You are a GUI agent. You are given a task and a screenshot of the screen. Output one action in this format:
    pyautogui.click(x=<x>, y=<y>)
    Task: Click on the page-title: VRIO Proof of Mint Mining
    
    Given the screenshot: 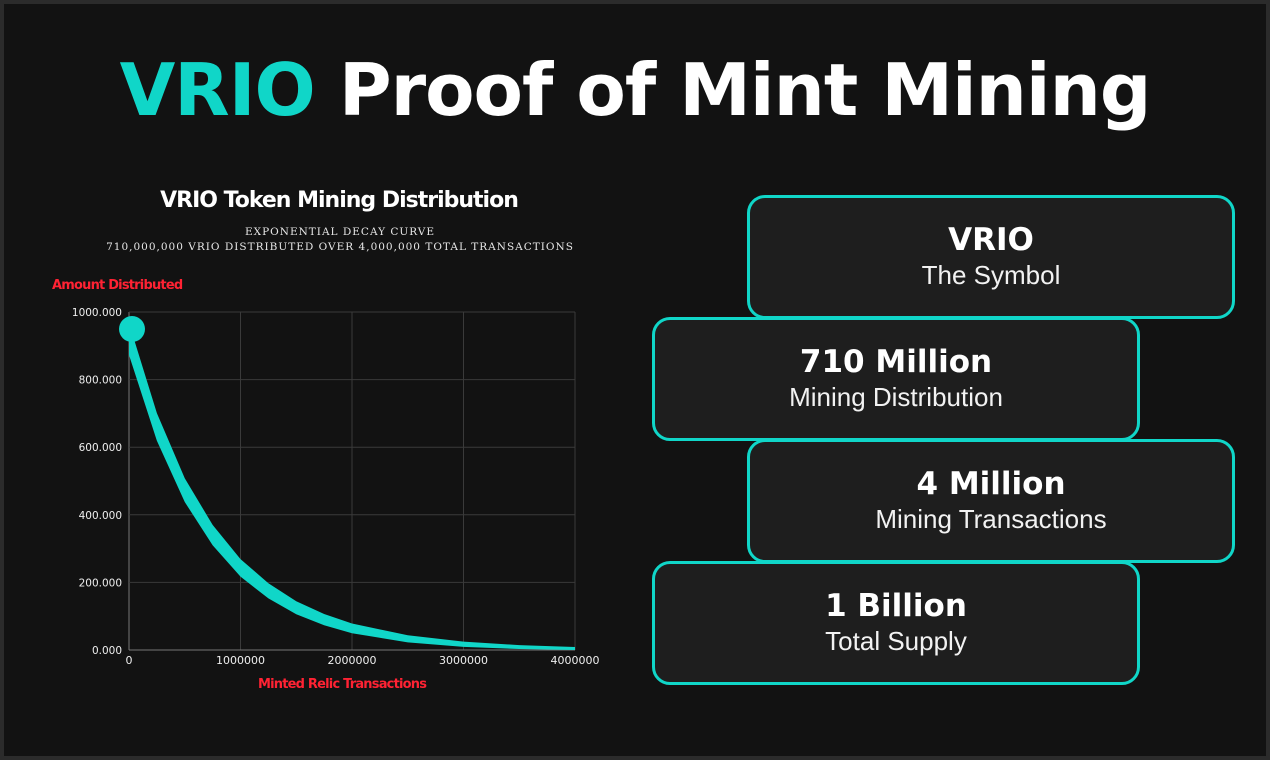 What is the action you would take?
    pyautogui.click(x=635, y=90)
    